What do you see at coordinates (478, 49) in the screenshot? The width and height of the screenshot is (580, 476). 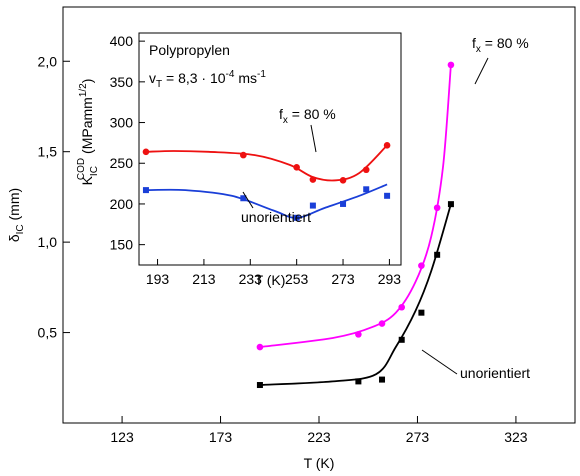 I see `main-label-fx-sub: x` at bounding box center [478, 49].